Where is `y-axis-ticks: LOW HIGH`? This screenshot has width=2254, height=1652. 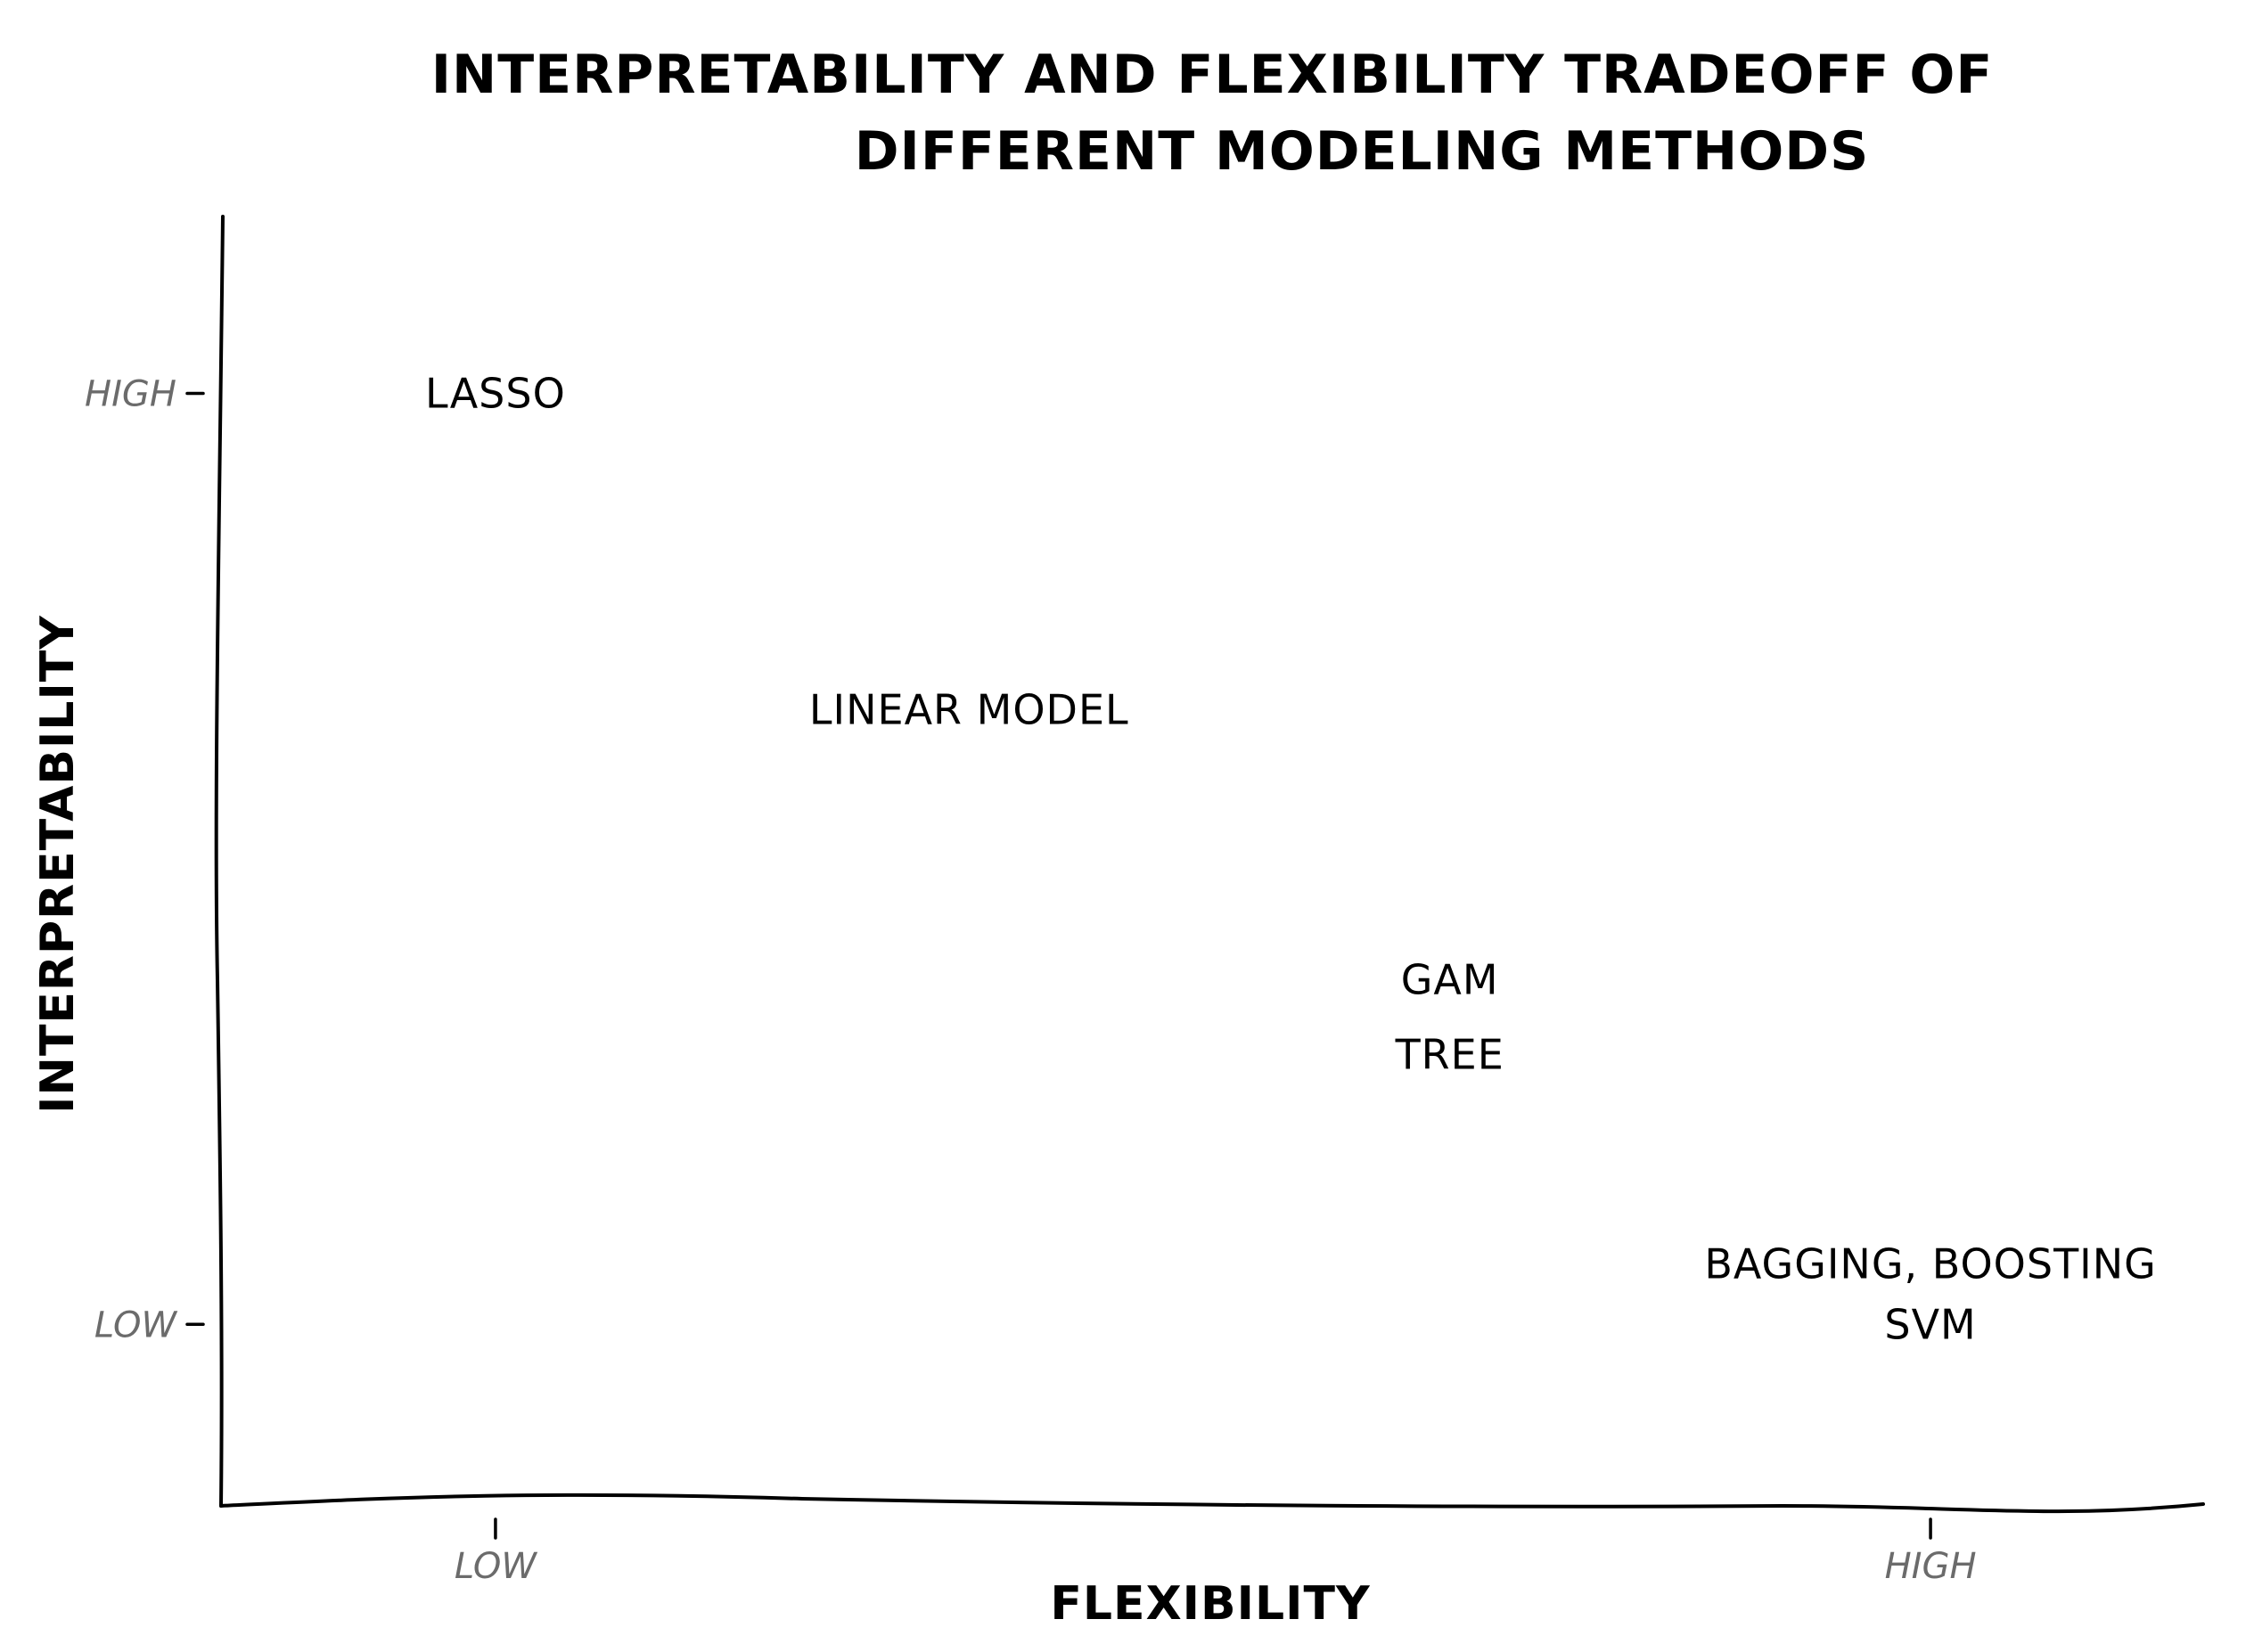 y-axis-ticks: LOW HIGH is located at coordinates (145, 859).